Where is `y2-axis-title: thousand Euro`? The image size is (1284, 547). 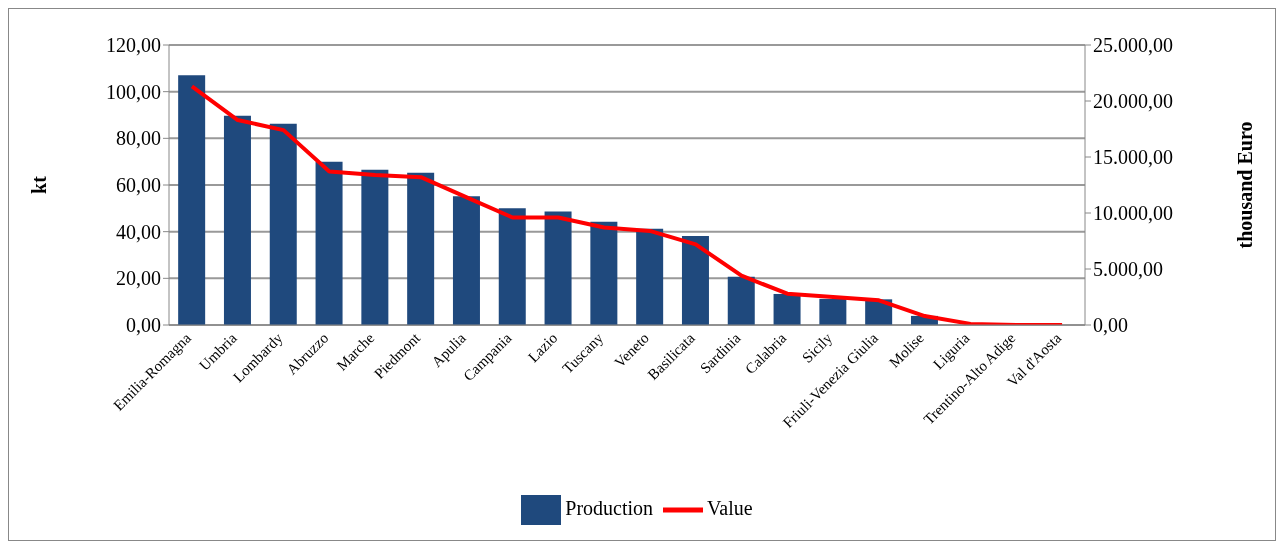
y2-axis-title: thousand Euro is located at coordinates (1245, 185).